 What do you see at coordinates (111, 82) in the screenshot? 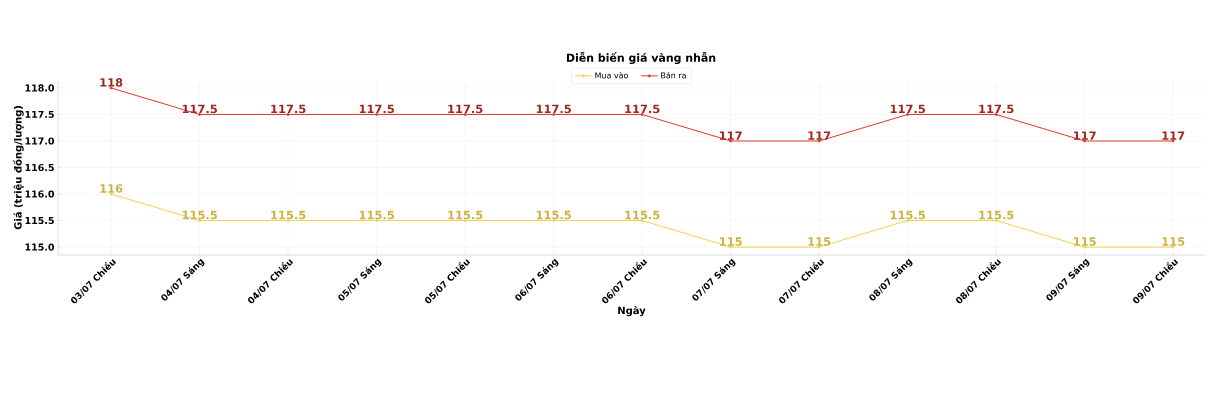
I see `data-label: 118` at bounding box center [111, 82].